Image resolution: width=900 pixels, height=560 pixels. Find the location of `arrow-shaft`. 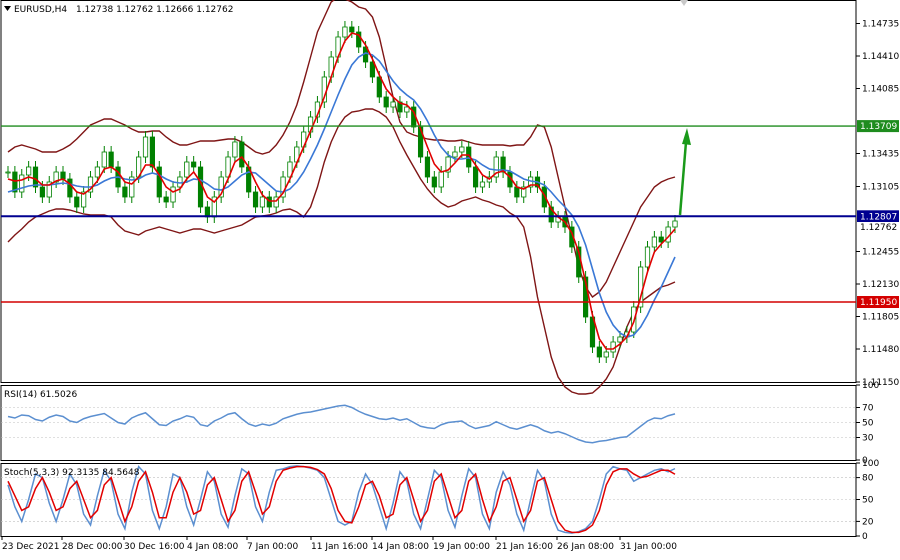

arrow-shaft is located at coordinates (683, 178).